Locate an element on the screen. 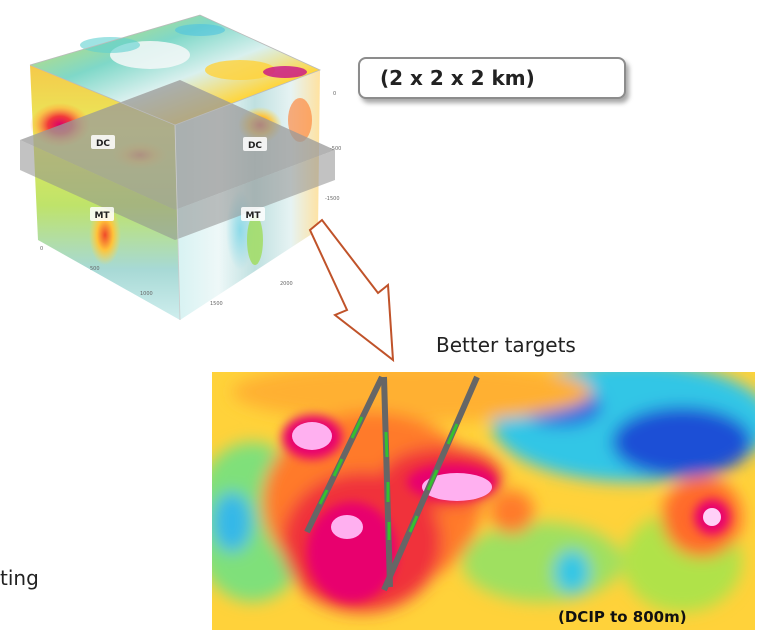 This screenshot has height=637, width=759. dc-label-right: DC is located at coordinates (255, 144).